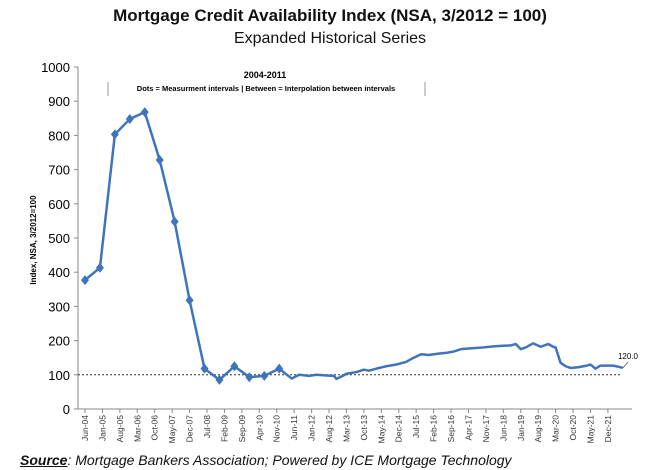  What do you see at coordinates (155, 428) in the screenshot?
I see `x-tick-label: Oct-06` at bounding box center [155, 428].